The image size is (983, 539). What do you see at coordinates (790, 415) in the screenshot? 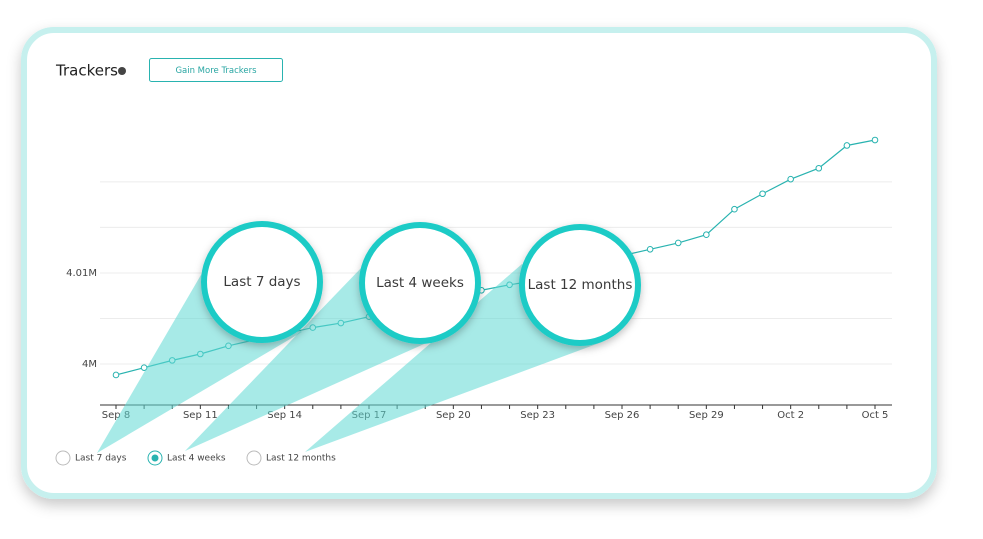
I see `x-tick-label: Oct 2` at bounding box center [790, 415].